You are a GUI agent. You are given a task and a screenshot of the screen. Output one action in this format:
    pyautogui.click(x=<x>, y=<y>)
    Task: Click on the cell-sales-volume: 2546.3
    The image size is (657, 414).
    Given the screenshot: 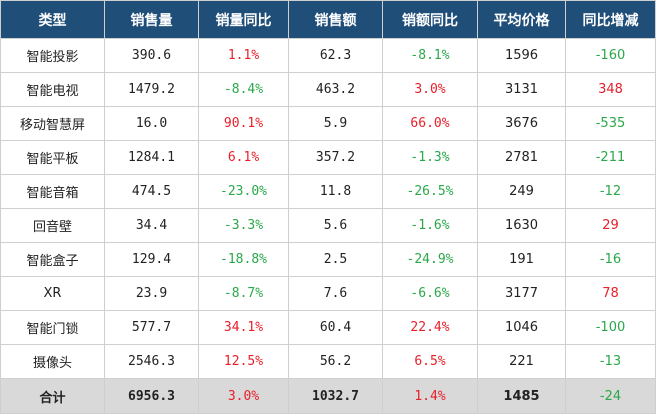 What is the action you would take?
    pyautogui.click(x=151, y=361)
    